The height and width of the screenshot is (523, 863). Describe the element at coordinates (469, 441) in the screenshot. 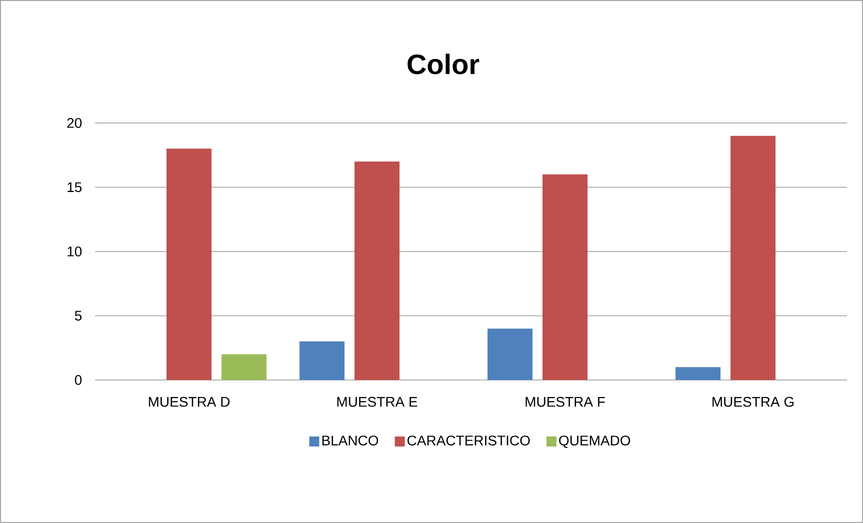

I see `legend-label: CARACTERISTICO` at that location.